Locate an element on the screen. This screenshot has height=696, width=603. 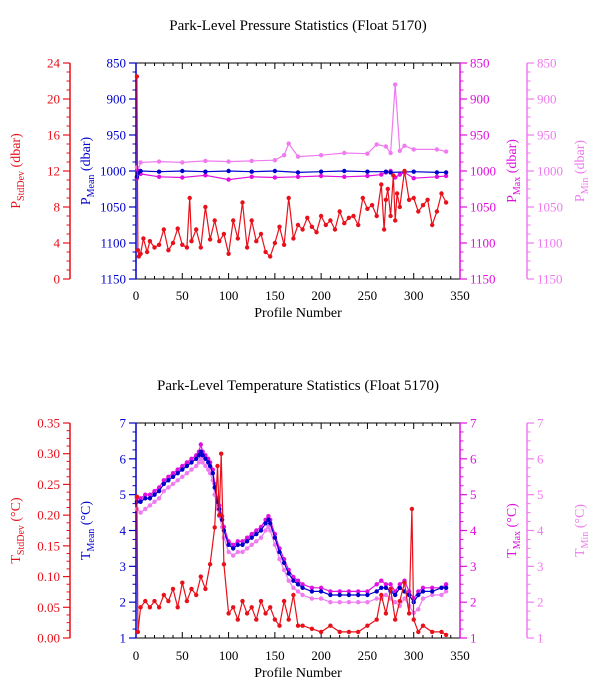
mean-tick-label: 1150 is located at coordinates (113, 279).